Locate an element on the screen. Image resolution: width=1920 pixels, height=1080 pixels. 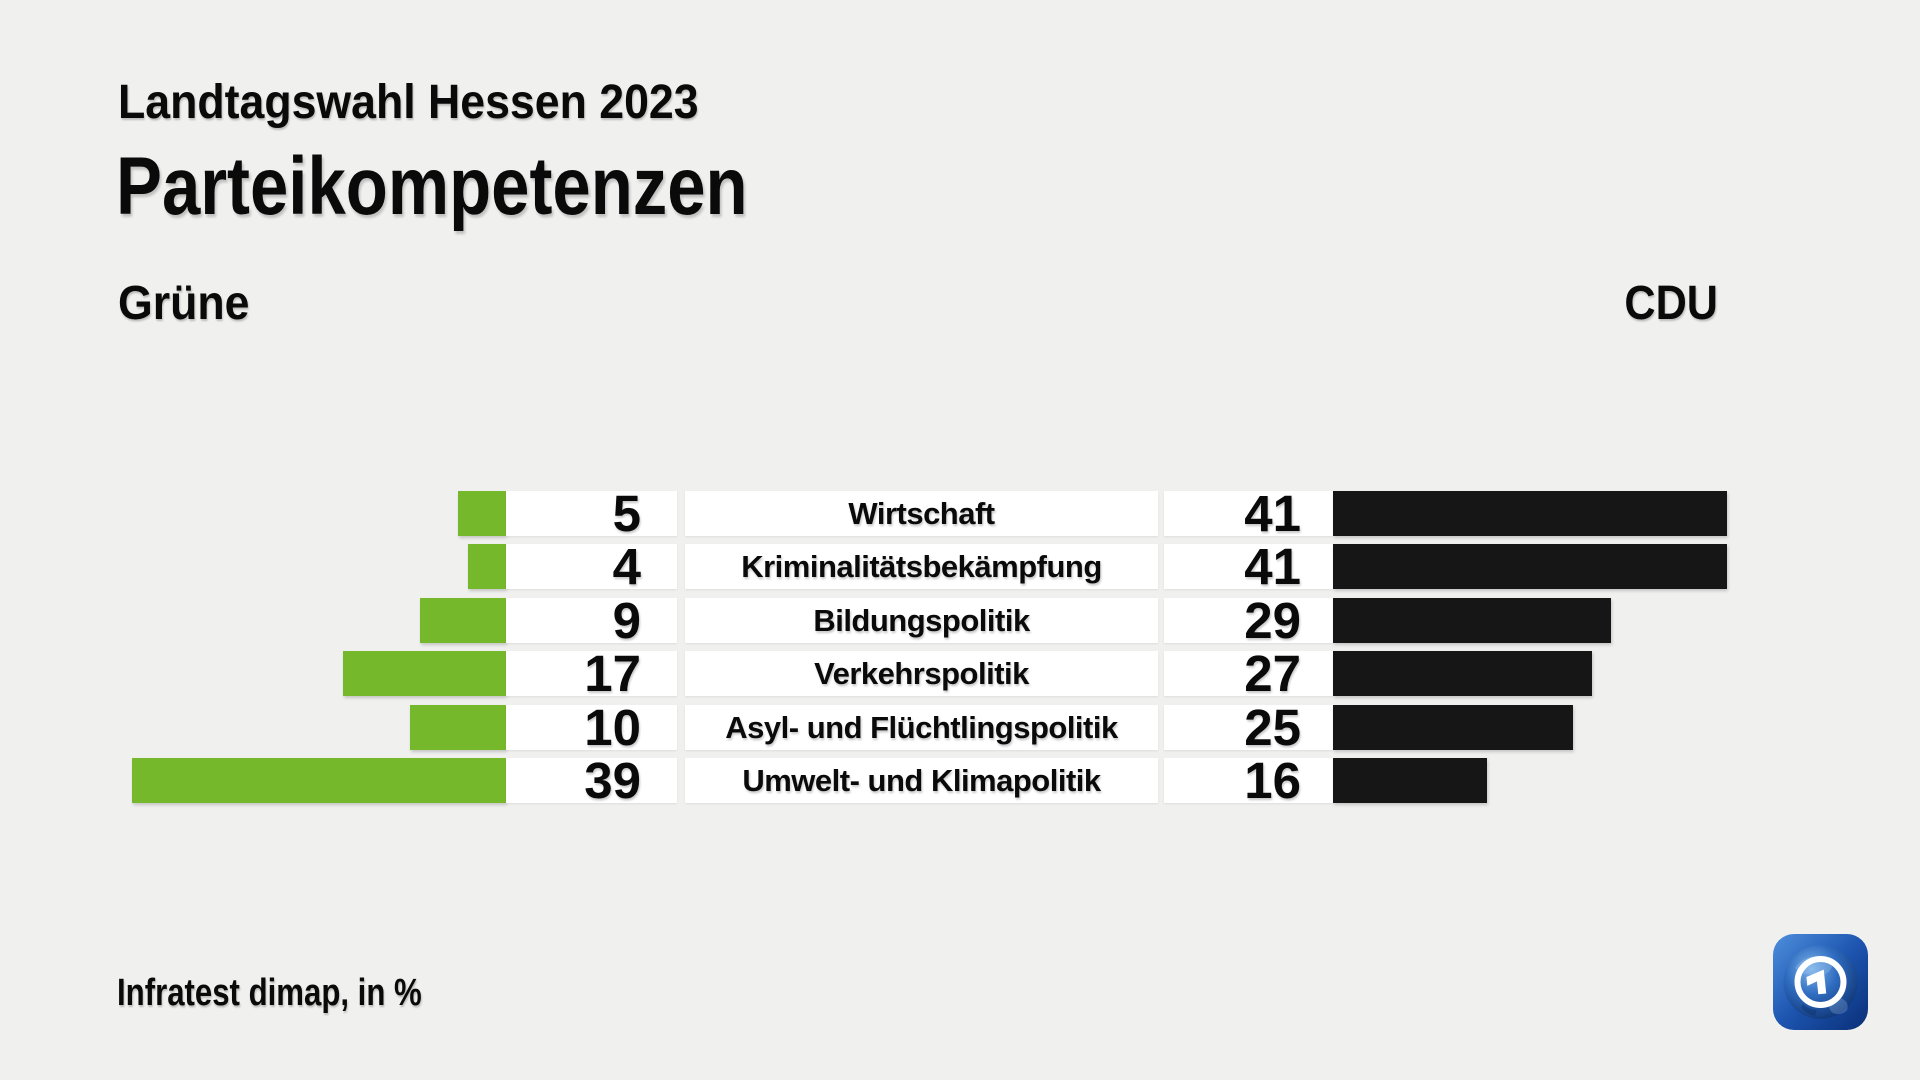
left-value: 4 is located at coordinates (626, 567).